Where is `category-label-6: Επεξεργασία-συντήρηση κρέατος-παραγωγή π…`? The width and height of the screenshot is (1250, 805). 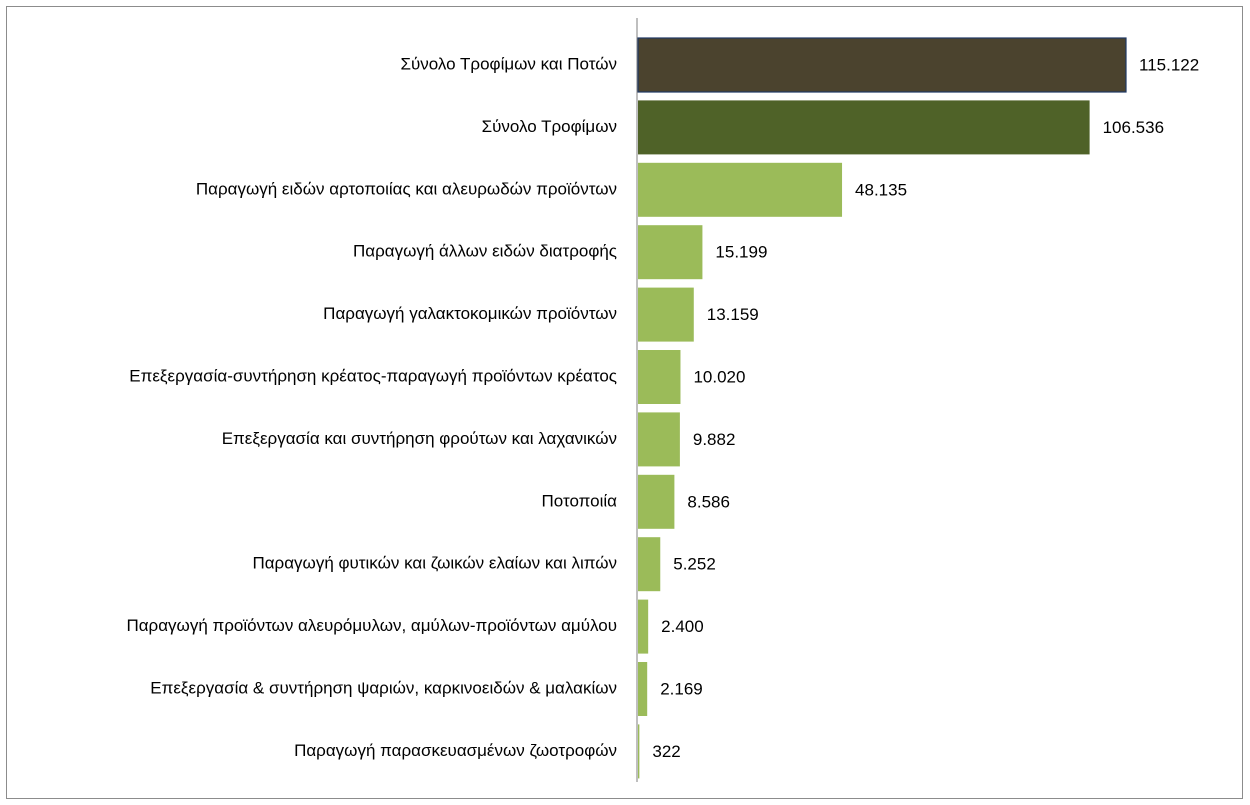
category-label-6: Επεξεργασία-συντήρηση κρέατος-παραγωγή π… is located at coordinates (373, 375).